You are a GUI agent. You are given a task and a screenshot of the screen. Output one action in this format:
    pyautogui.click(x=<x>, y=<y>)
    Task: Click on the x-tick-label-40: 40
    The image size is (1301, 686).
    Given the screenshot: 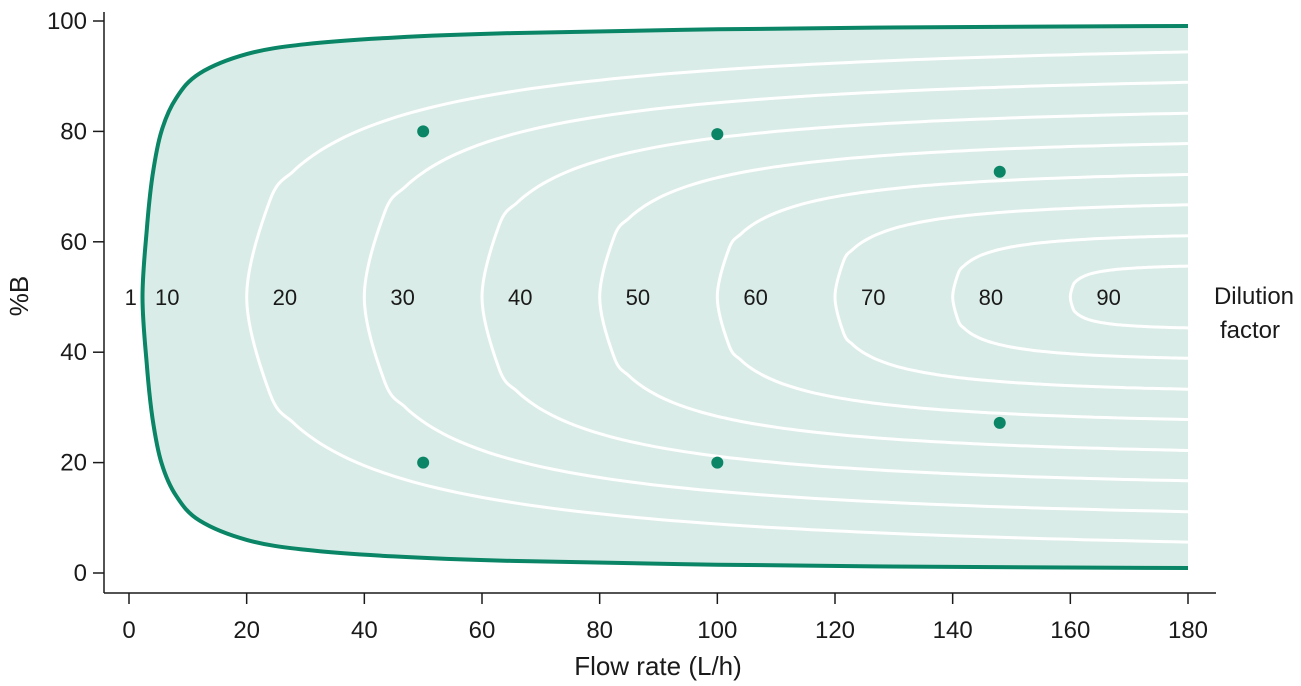 What is the action you would take?
    pyautogui.click(x=364, y=630)
    